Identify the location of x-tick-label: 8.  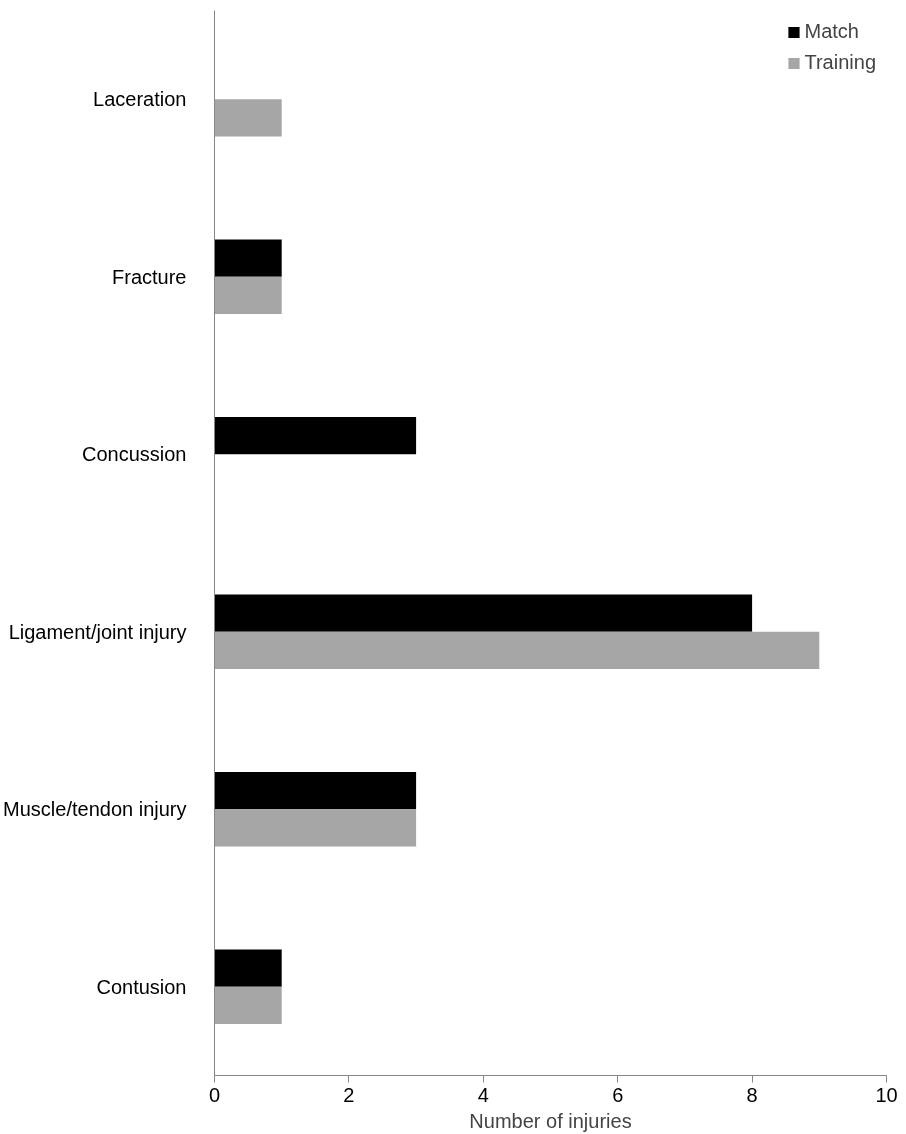
(752, 1094).